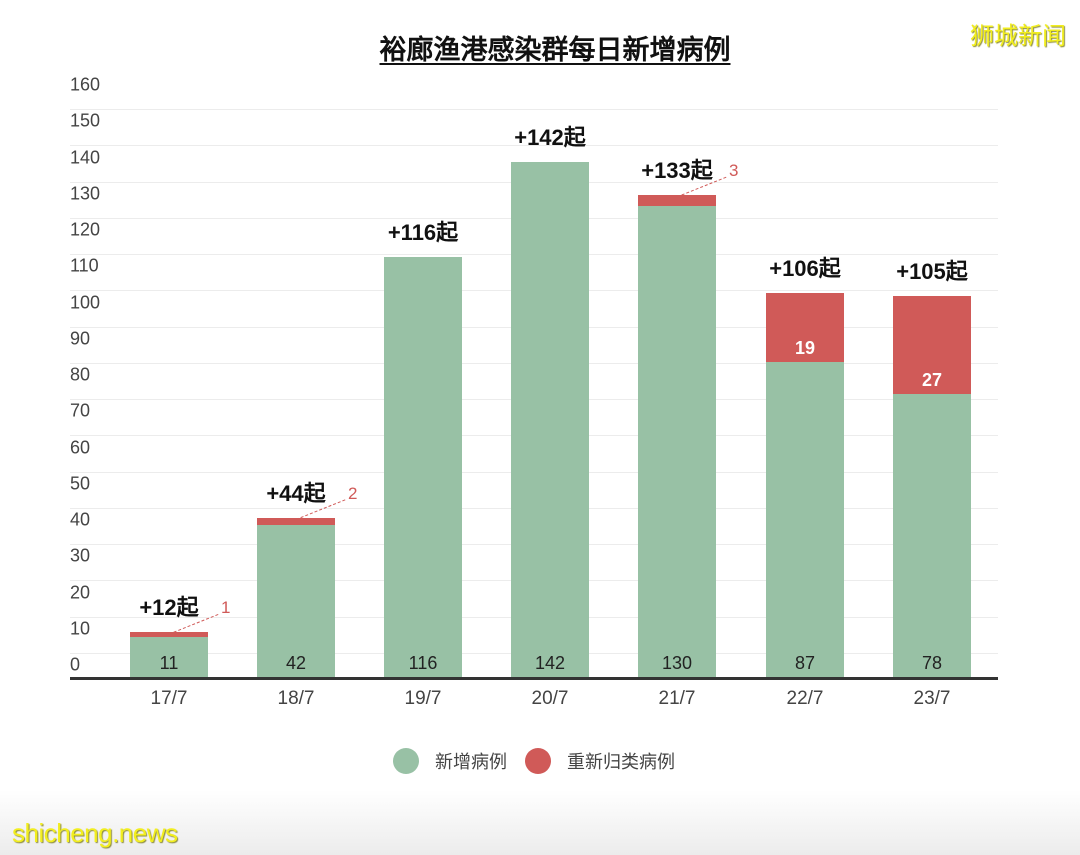 Image resolution: width=1080 pixels, height=855 pixels. What do you see at coordinates (85, 157) in the screenshot?
I see `y-tick-label: 140` at bounding box center [85, 157].